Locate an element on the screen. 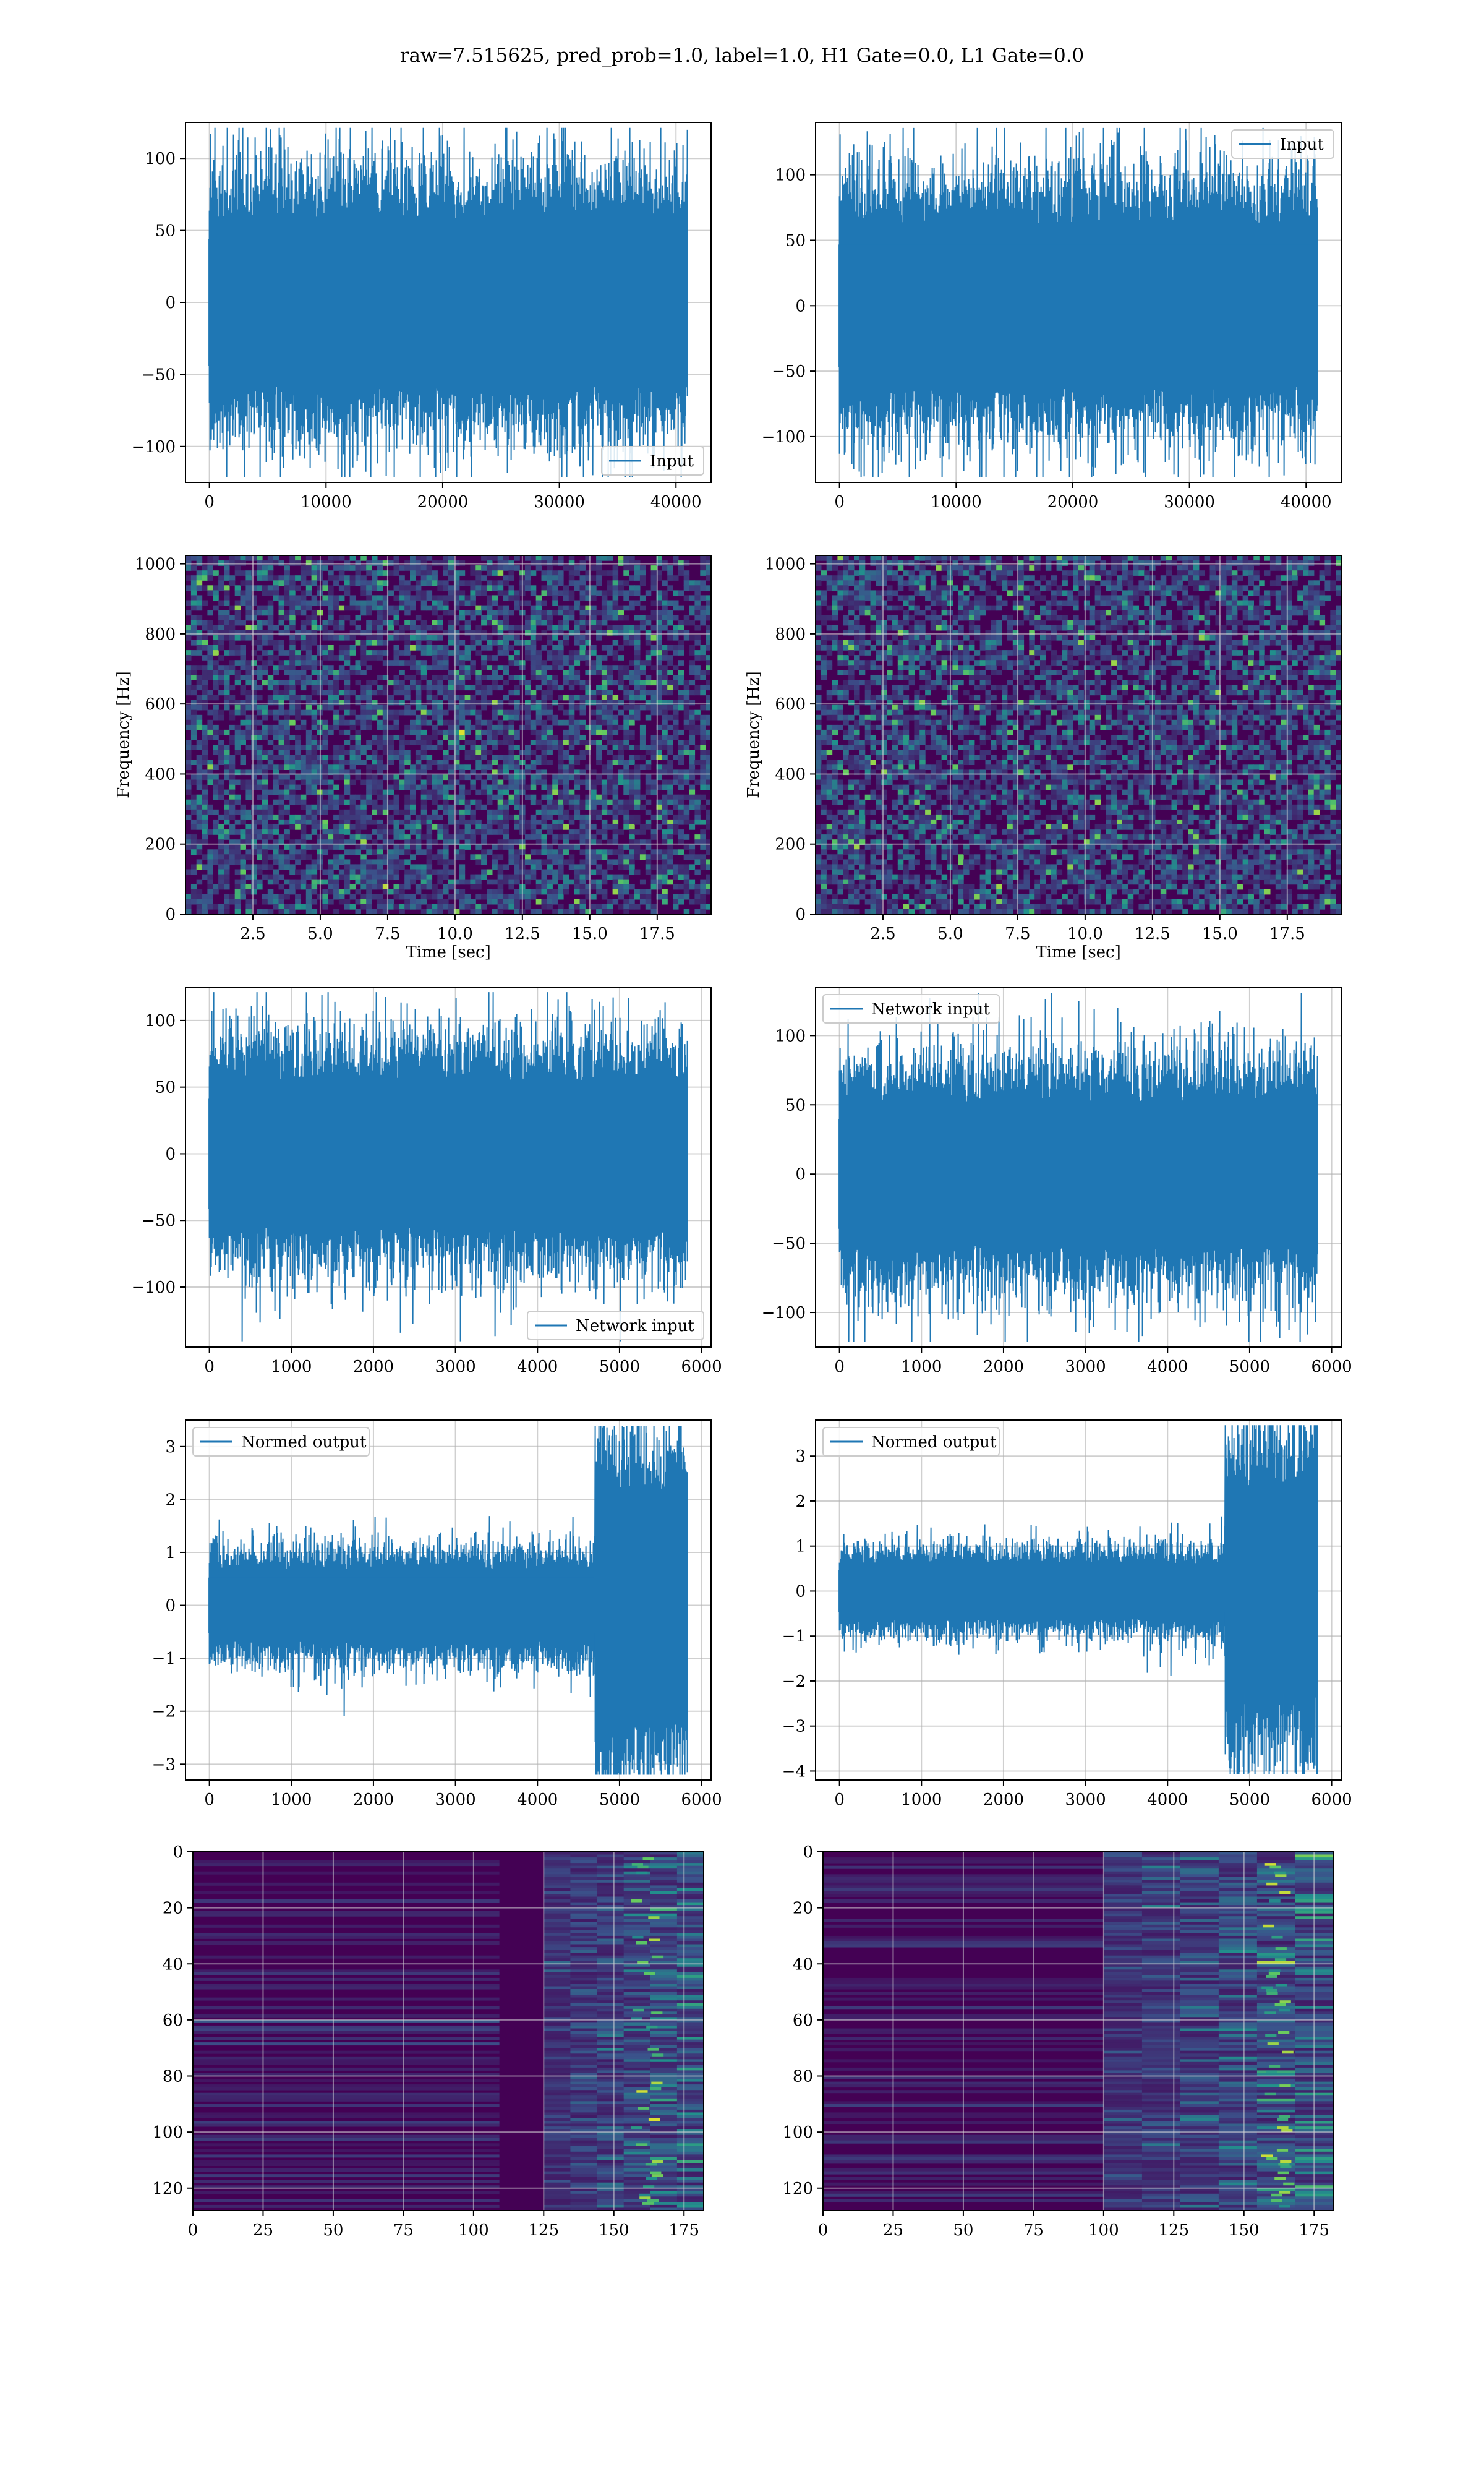 The width and height of the screenshot is (1484, 2474). x-tick-label: 0 is located at coordinates (209, 502).